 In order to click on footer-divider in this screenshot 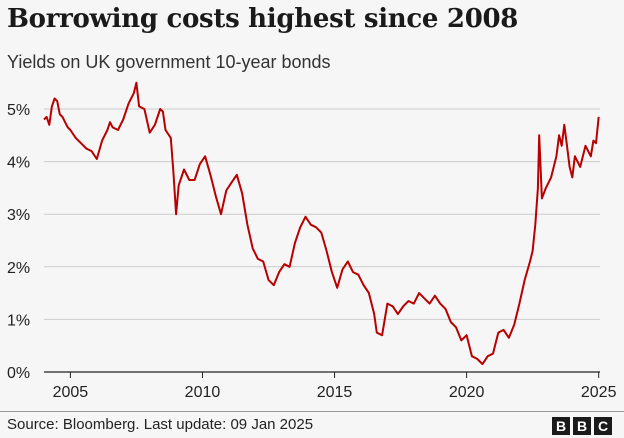, I will do `click(312, 411)`.